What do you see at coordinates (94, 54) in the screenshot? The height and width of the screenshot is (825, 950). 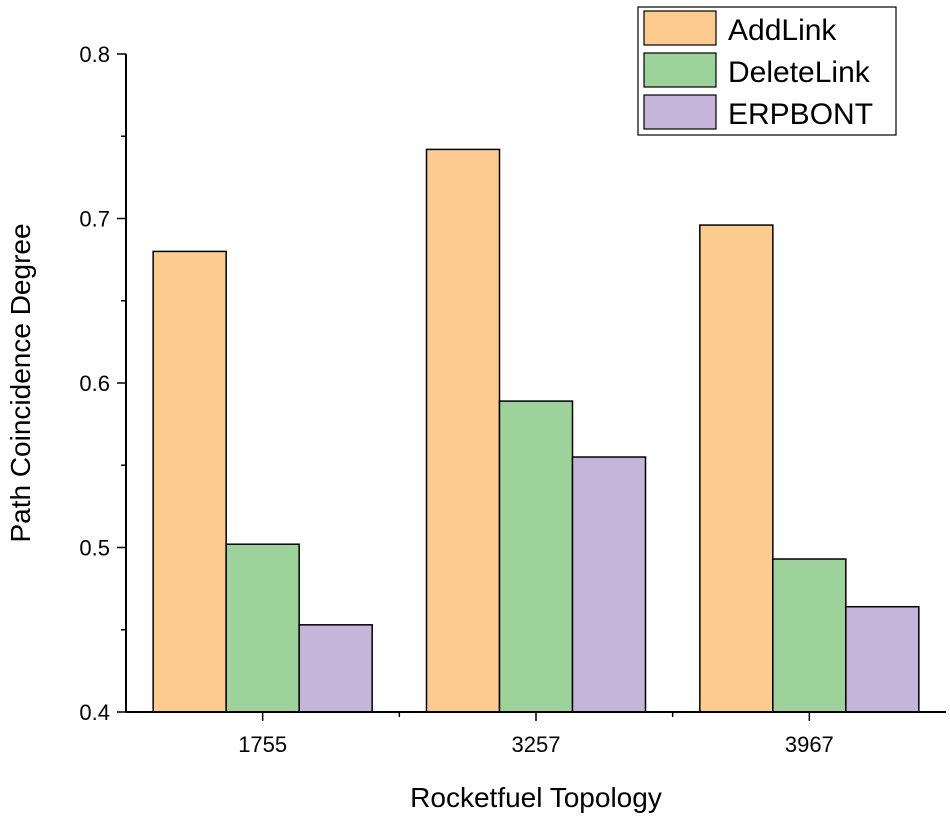 I see `y-tick-label: 0.8` at bounding box center [94, 54].